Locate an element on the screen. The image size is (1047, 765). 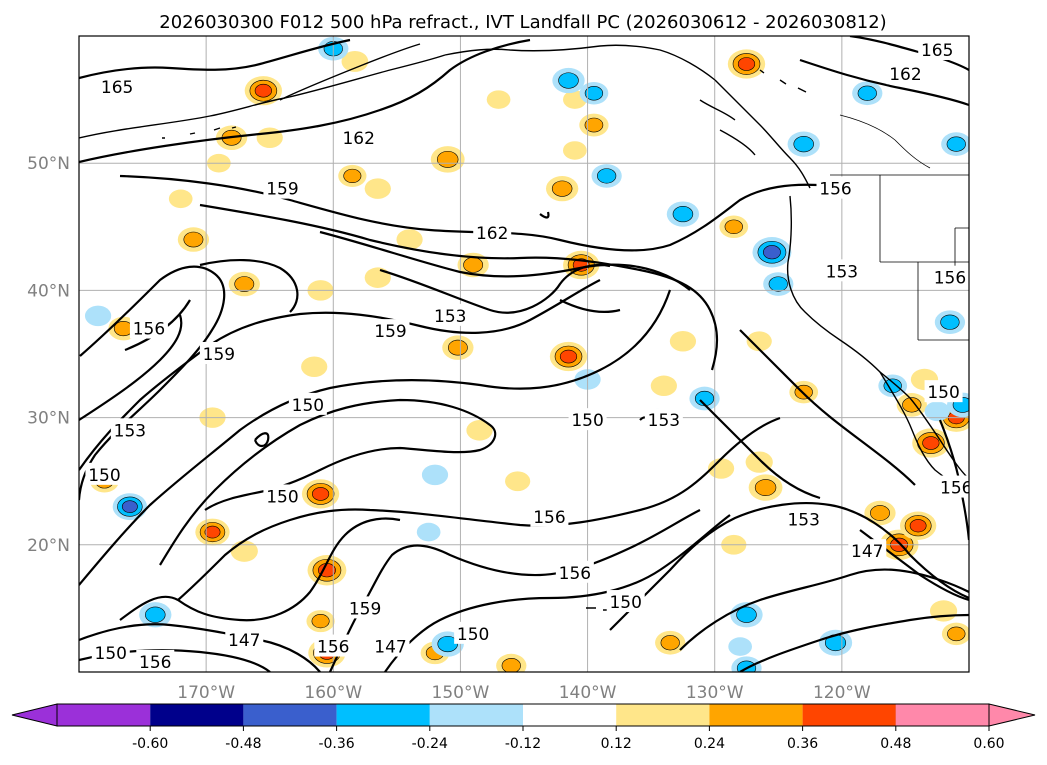
colorbar-tick-label: -0.48 is located at coordinates (243, 744).